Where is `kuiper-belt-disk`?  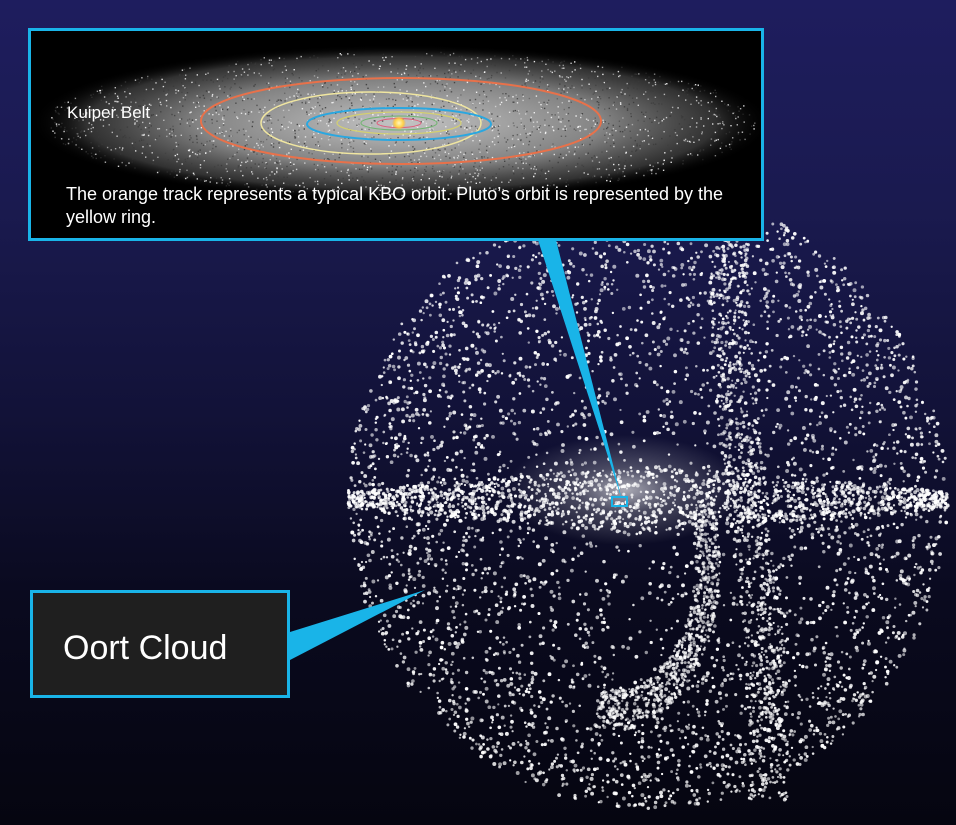
kuiper-belt-disk is located at coordinates (396, 123).